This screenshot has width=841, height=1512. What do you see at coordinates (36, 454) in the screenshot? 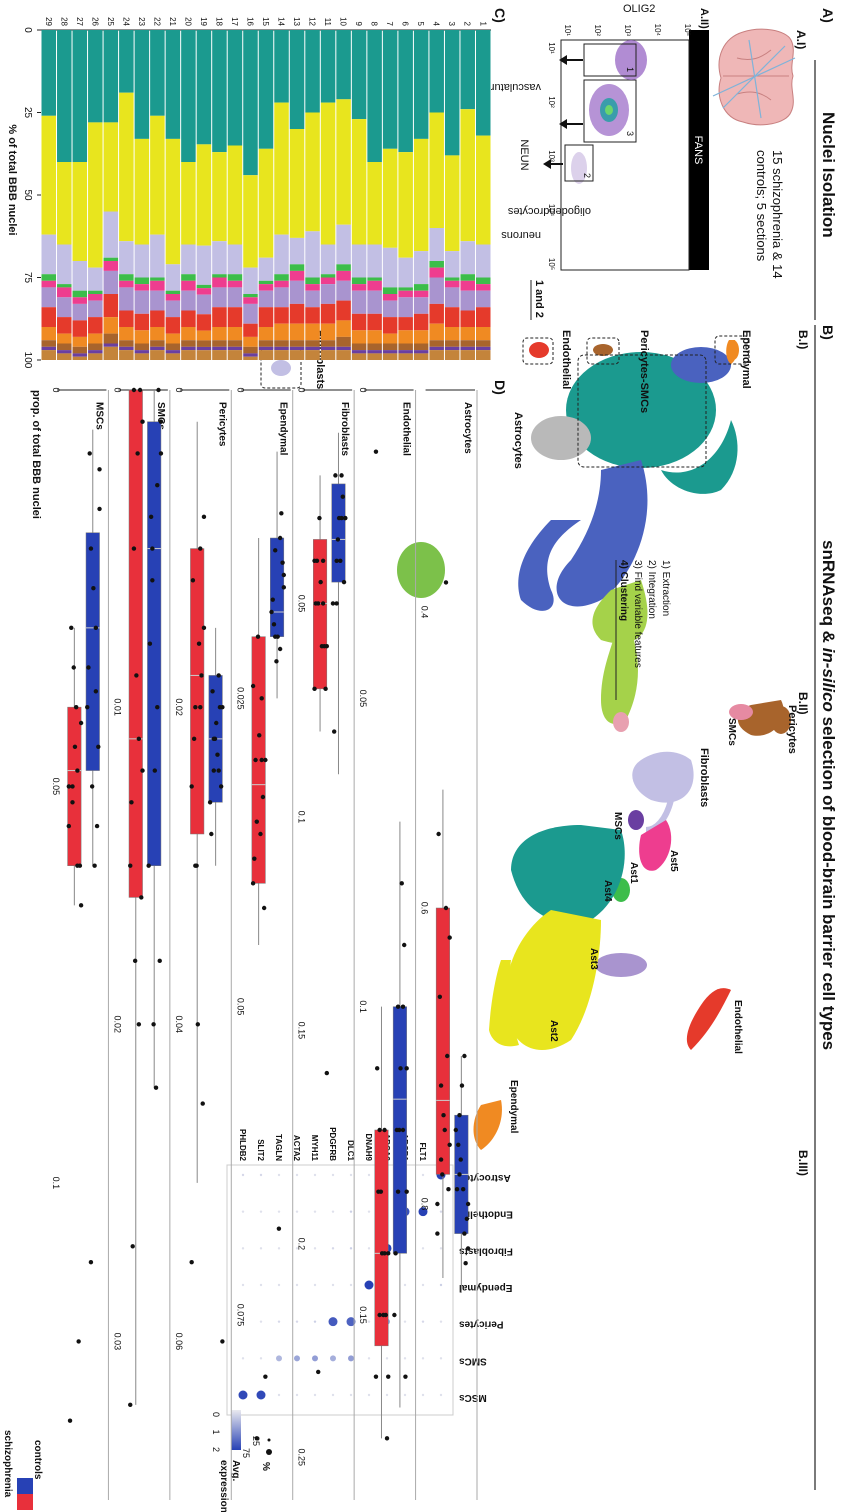
I see `panel-d-ylabel: prop. of total BBB nuclei` at bounding box center [36, 454].